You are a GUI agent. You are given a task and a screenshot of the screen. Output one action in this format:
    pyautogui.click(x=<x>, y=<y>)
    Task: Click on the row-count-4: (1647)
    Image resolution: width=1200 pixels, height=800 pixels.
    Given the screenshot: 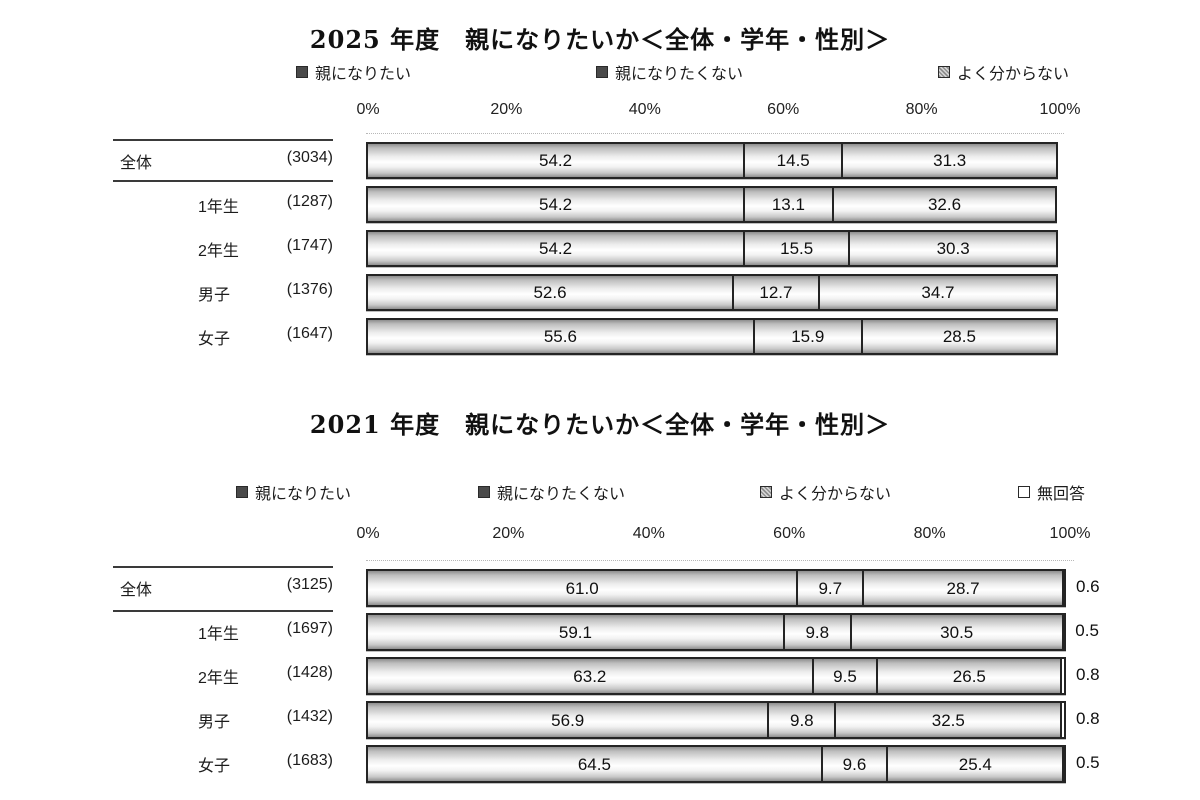 What is the action you would take?
    pyautogui.click(x=309, y=333)
    